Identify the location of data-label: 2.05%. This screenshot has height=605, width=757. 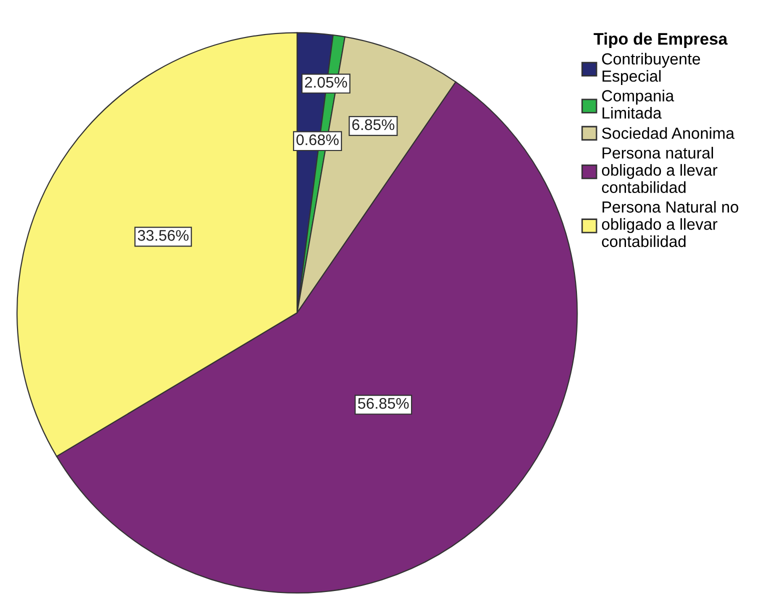
(326, 82).